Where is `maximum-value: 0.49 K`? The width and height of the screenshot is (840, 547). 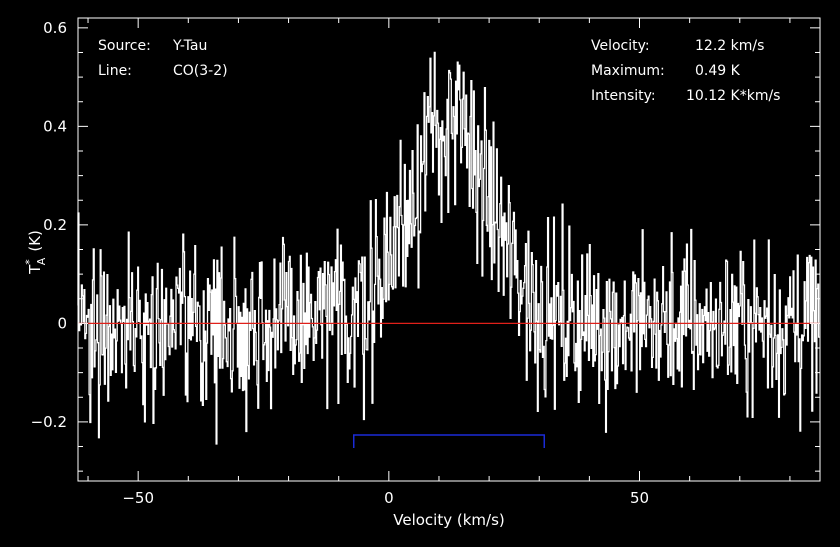
maximum-value: 0.49 K is located at coordinates (718, 71).